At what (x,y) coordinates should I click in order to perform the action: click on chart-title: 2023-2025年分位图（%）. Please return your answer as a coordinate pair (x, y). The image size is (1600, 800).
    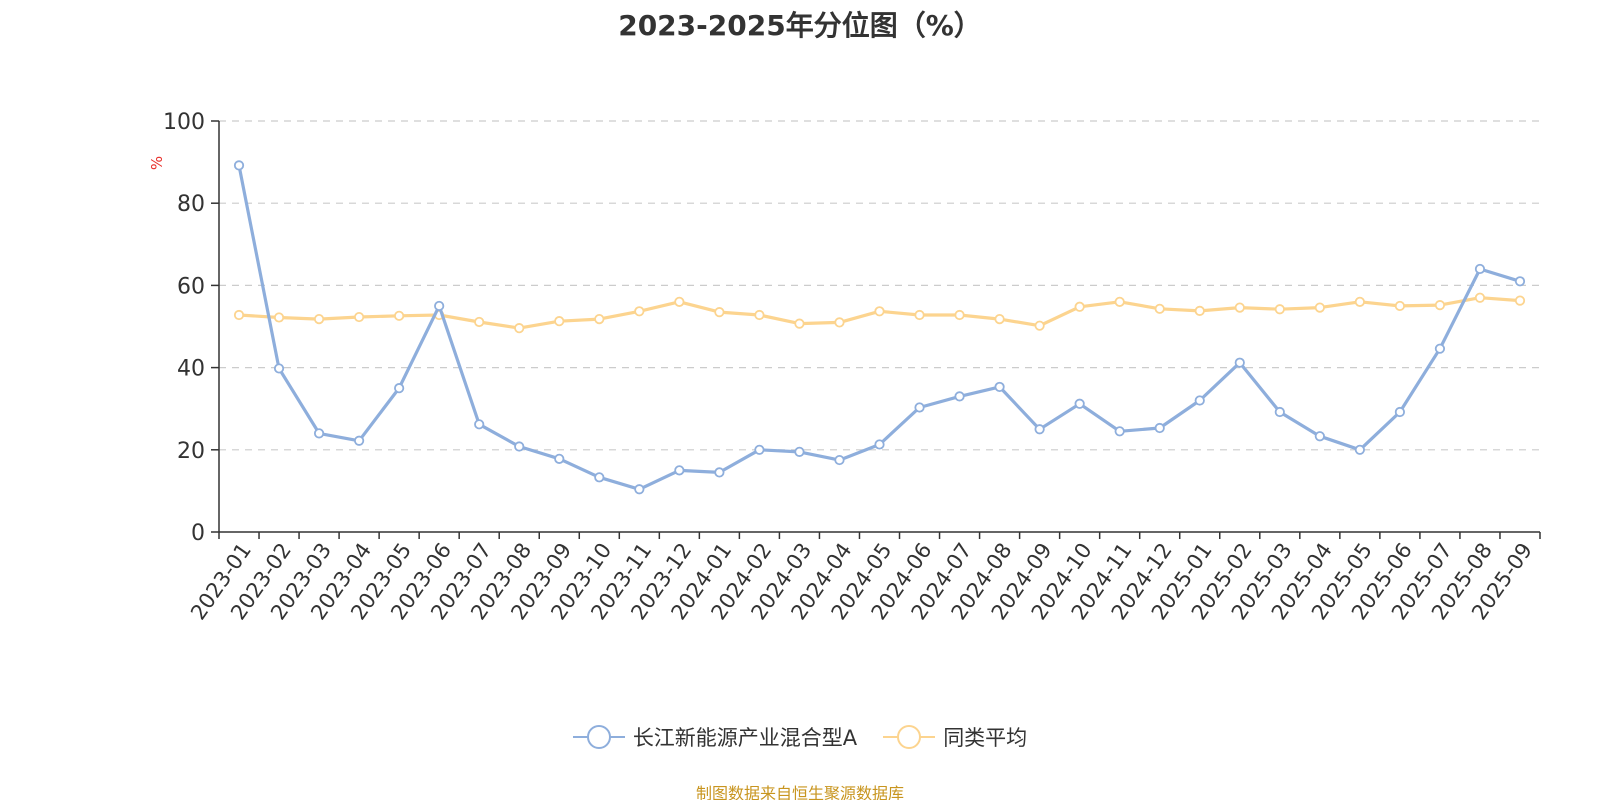
    Looking at the image, I should click on (800, 25).